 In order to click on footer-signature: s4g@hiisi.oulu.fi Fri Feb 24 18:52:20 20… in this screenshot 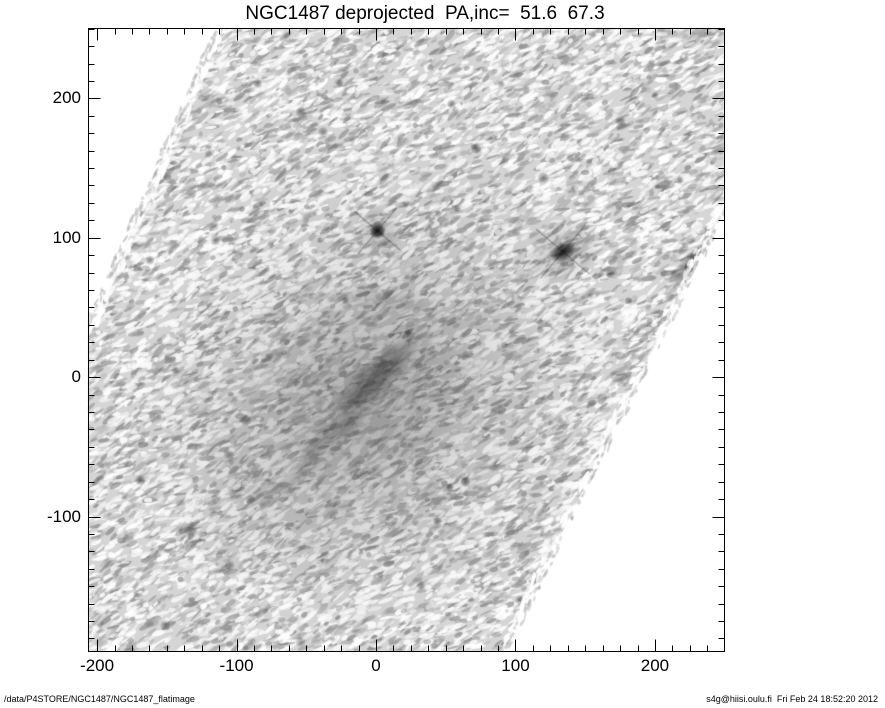, I will do `click(792, 699)`.